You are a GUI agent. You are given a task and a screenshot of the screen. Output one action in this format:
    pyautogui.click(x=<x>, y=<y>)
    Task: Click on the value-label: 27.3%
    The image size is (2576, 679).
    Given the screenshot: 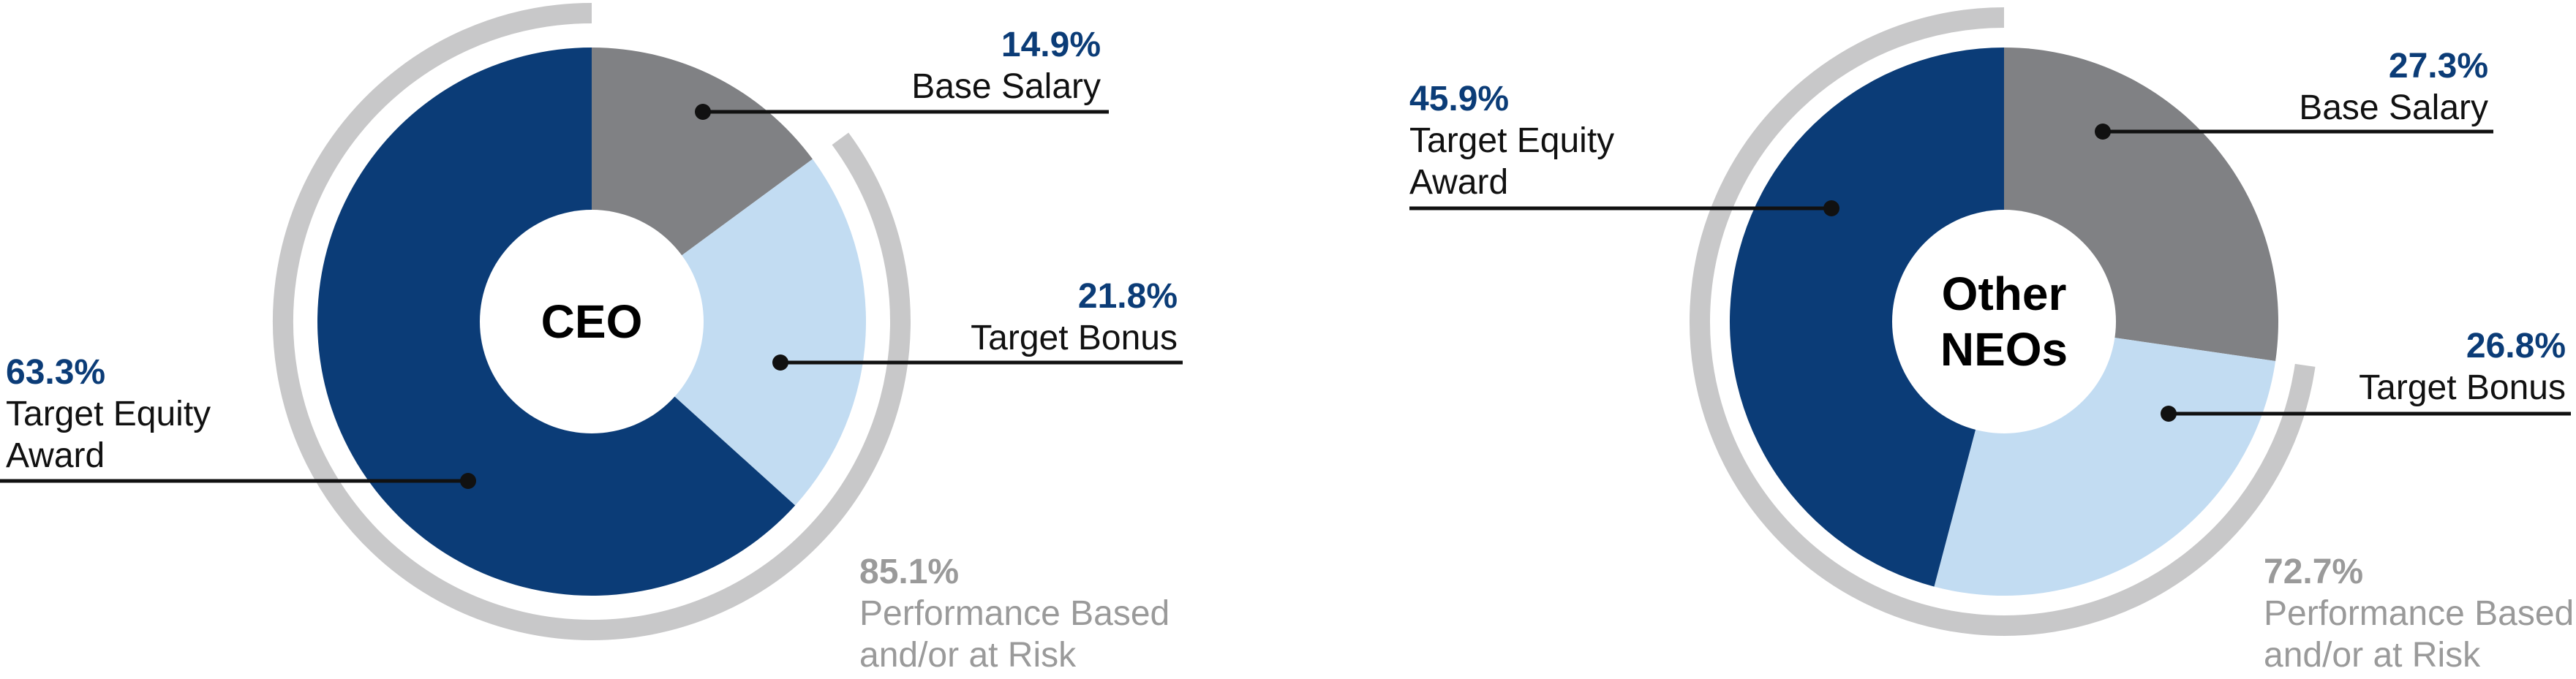 What is the action you would take?
    pyautogui.click(x=2438, y=66)
    